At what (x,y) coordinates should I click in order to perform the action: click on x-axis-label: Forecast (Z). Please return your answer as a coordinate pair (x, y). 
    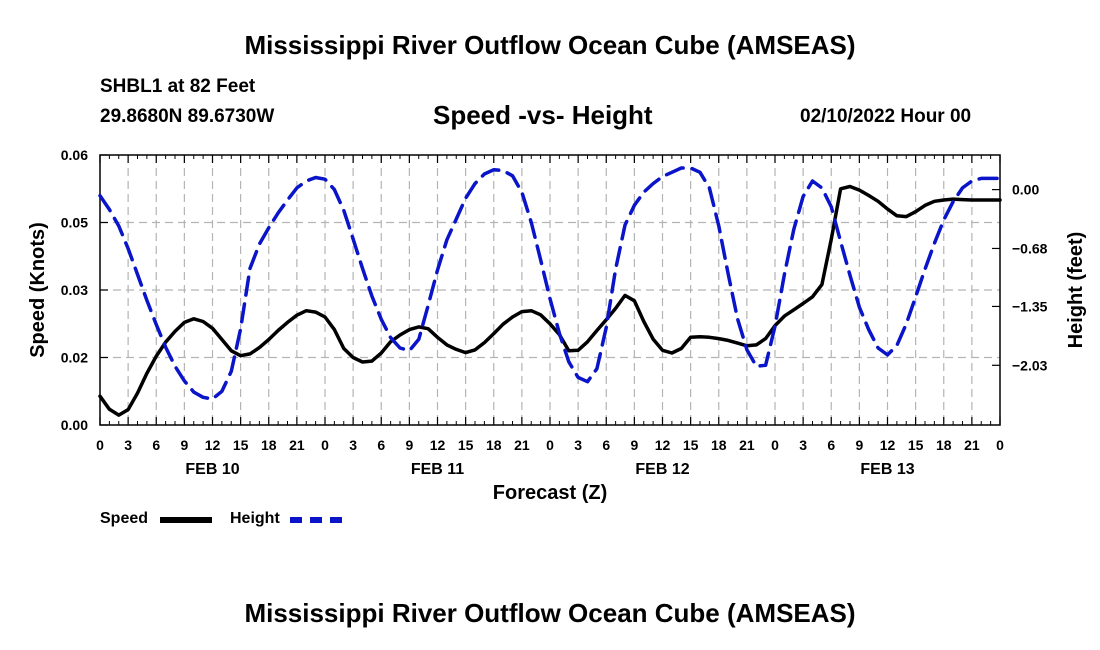
    Looking at the image, I should click on (550, 493).